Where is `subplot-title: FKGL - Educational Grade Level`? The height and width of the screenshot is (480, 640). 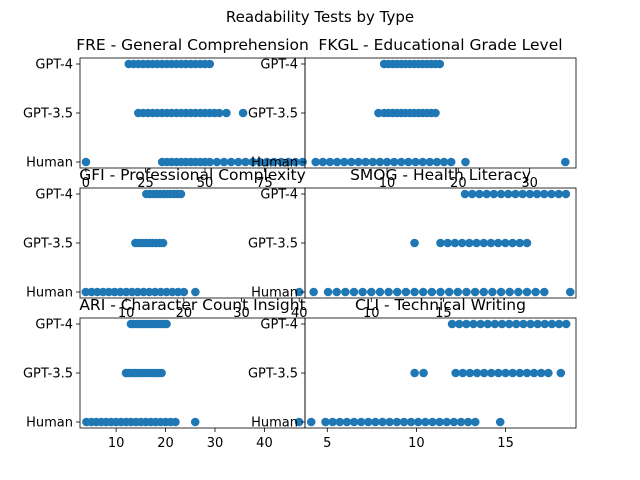 subplot-title: FKGL - Educational Grade Level is located at coordinates (440, 45).